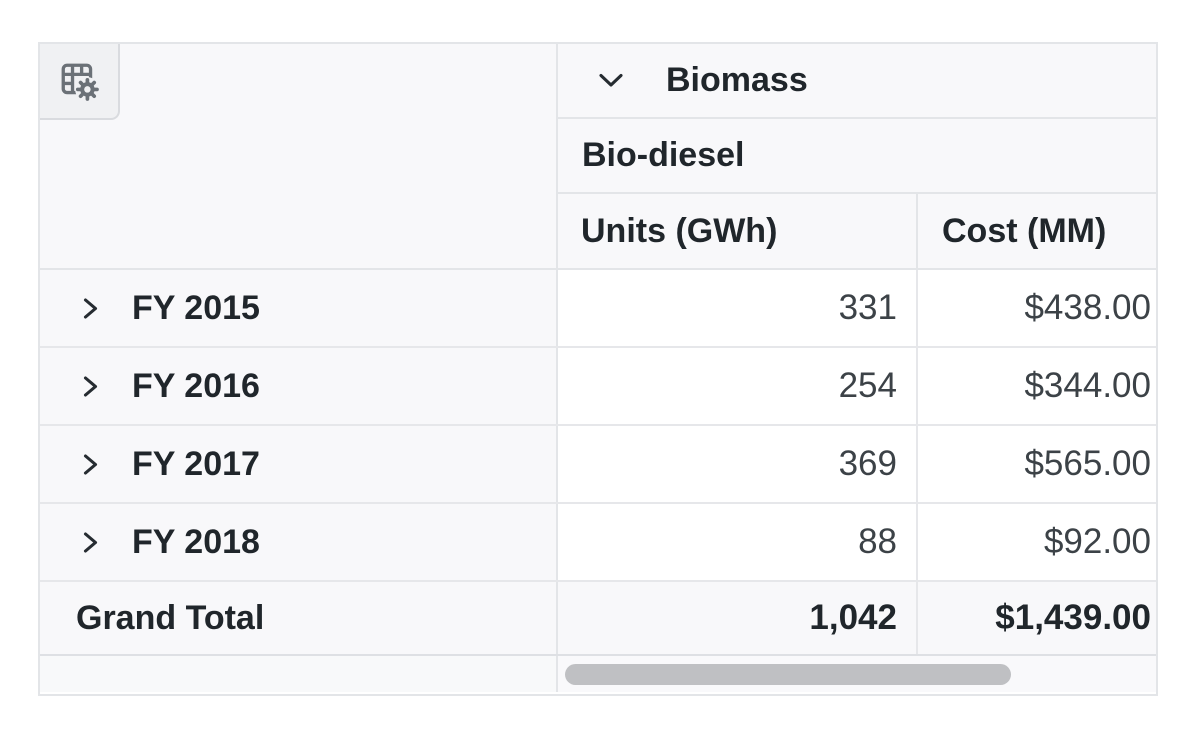 This screenshot has height=740, width=1200. I want to click on column-subgroup-biodiesel: Bio-diesel, so click(857, 156).